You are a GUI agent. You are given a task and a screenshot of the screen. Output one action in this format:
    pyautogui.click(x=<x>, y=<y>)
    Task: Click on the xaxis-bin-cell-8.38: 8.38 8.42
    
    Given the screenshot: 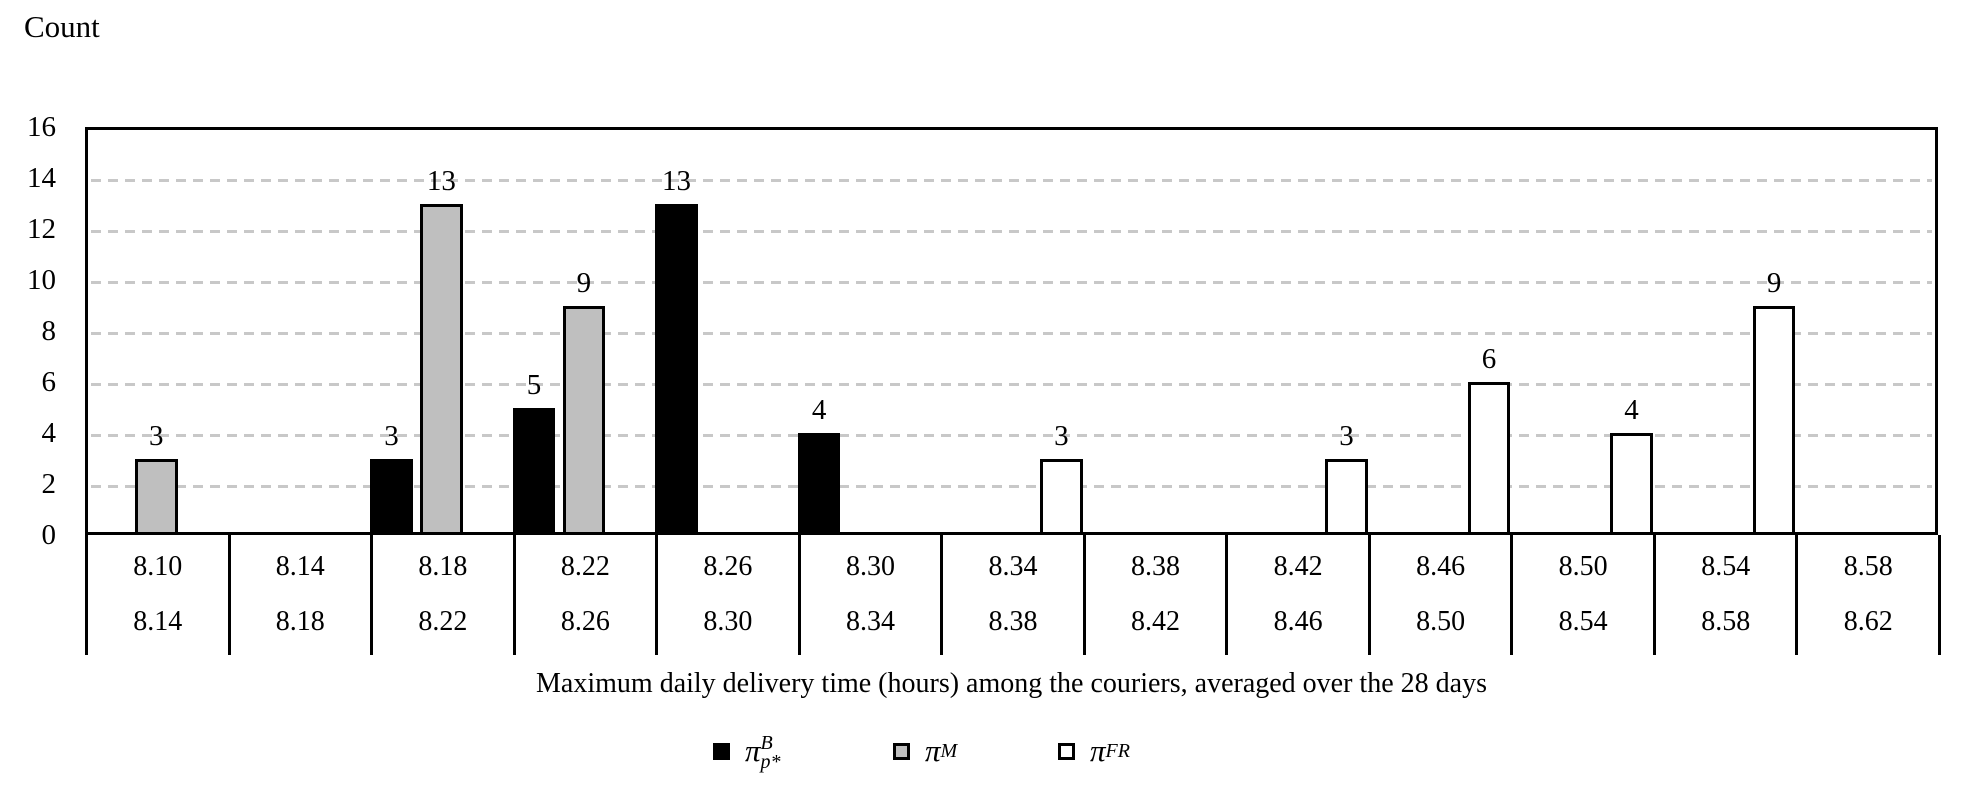 What is the action you would take?
    pyautogui.click(x=1154, y=595)
    